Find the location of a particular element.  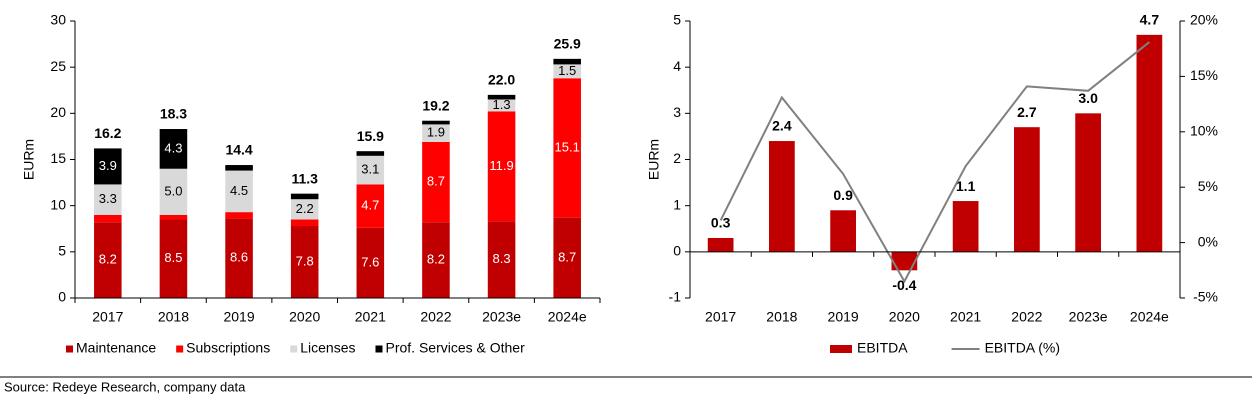

value-label: 8.5 is located at coordinates (173, 257).